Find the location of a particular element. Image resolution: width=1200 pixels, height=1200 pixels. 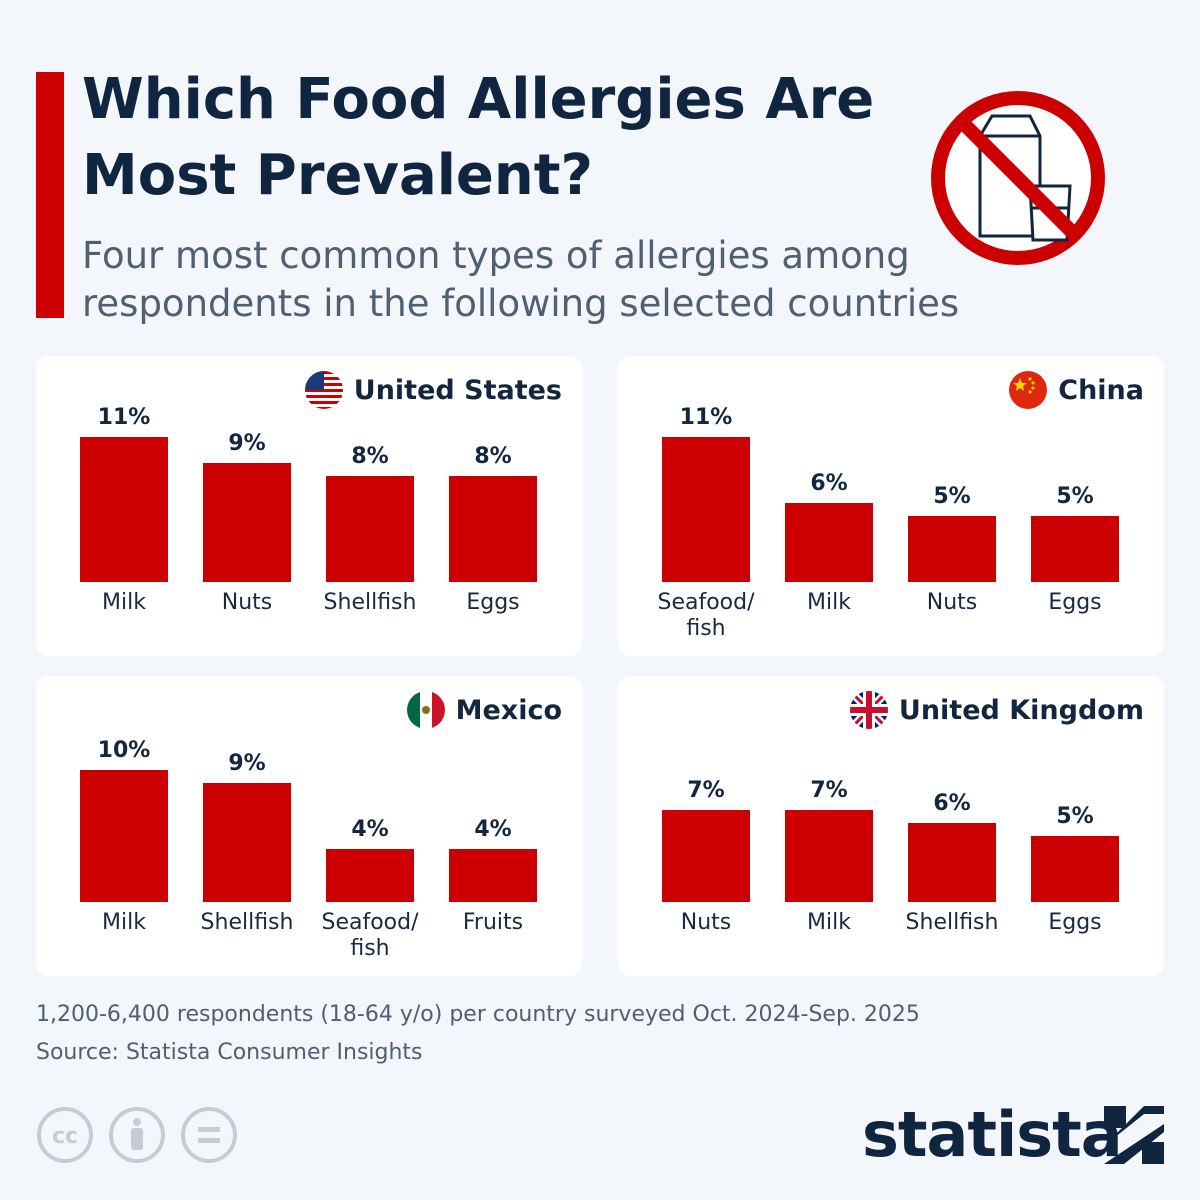

panel-header: Mexico is located at coordinates (484, 710).